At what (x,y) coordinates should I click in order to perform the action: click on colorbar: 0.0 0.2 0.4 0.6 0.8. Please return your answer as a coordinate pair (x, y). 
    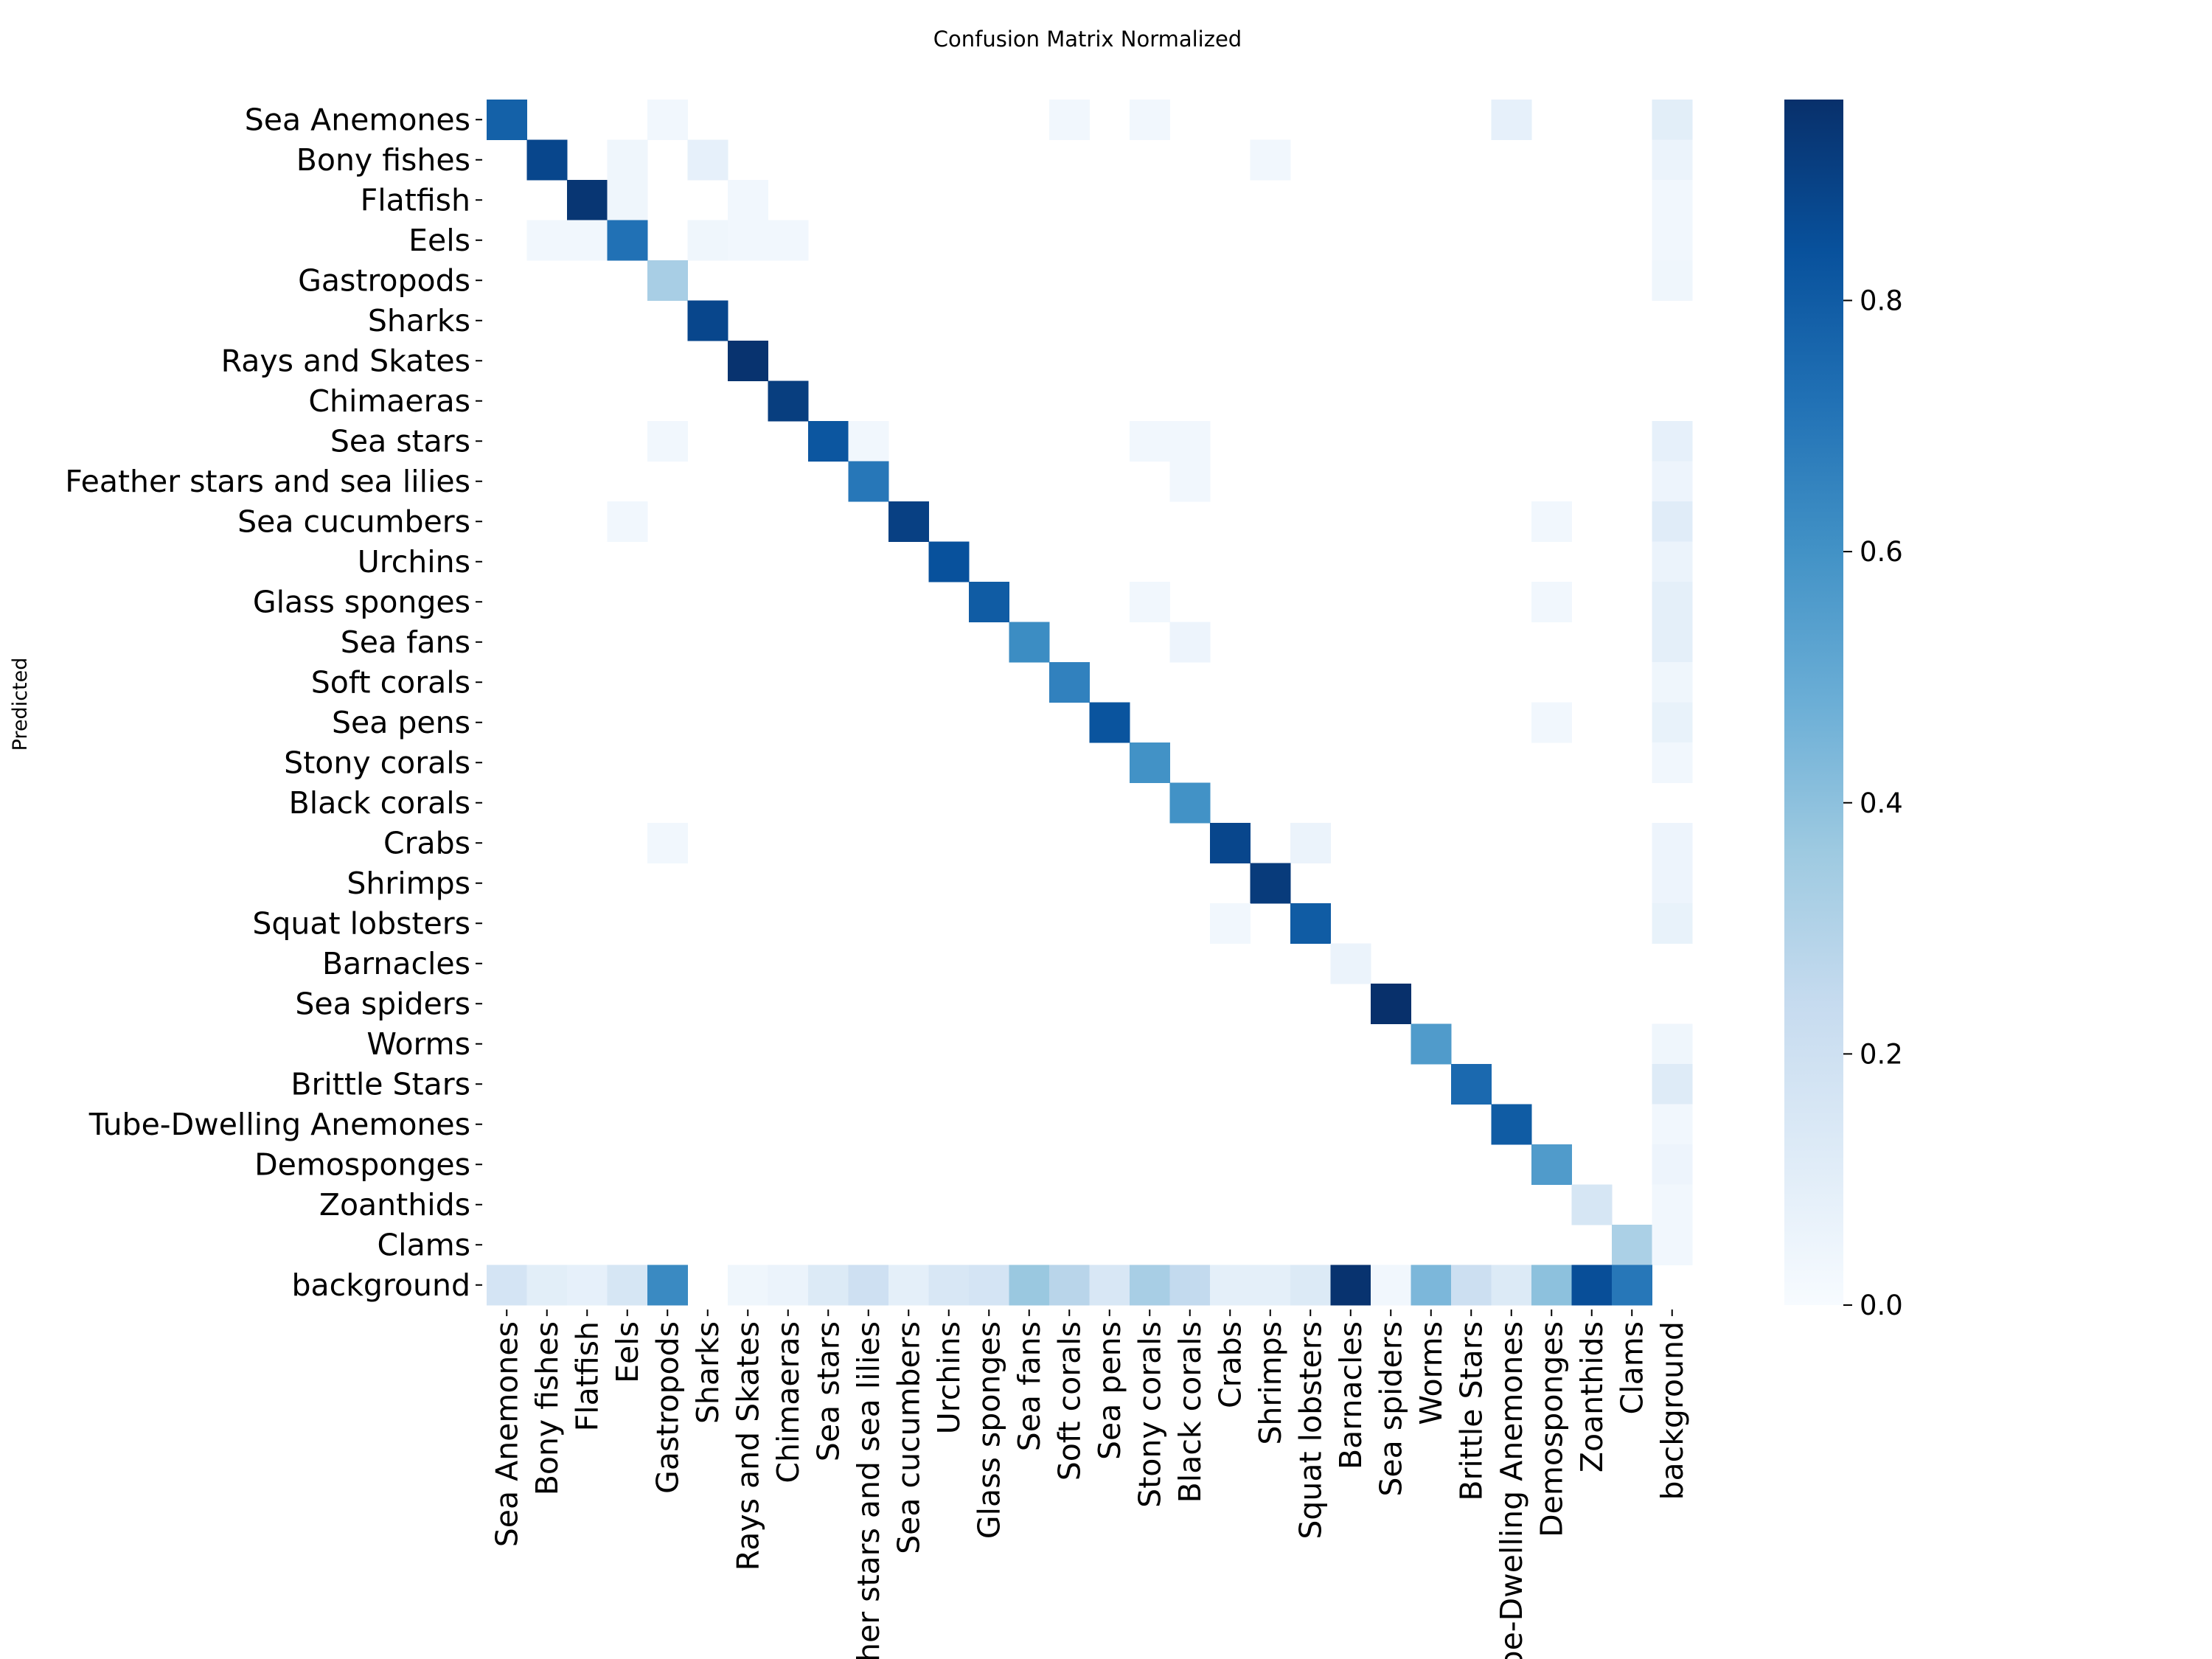
    Looking at the image, I should click on (1843, 710).